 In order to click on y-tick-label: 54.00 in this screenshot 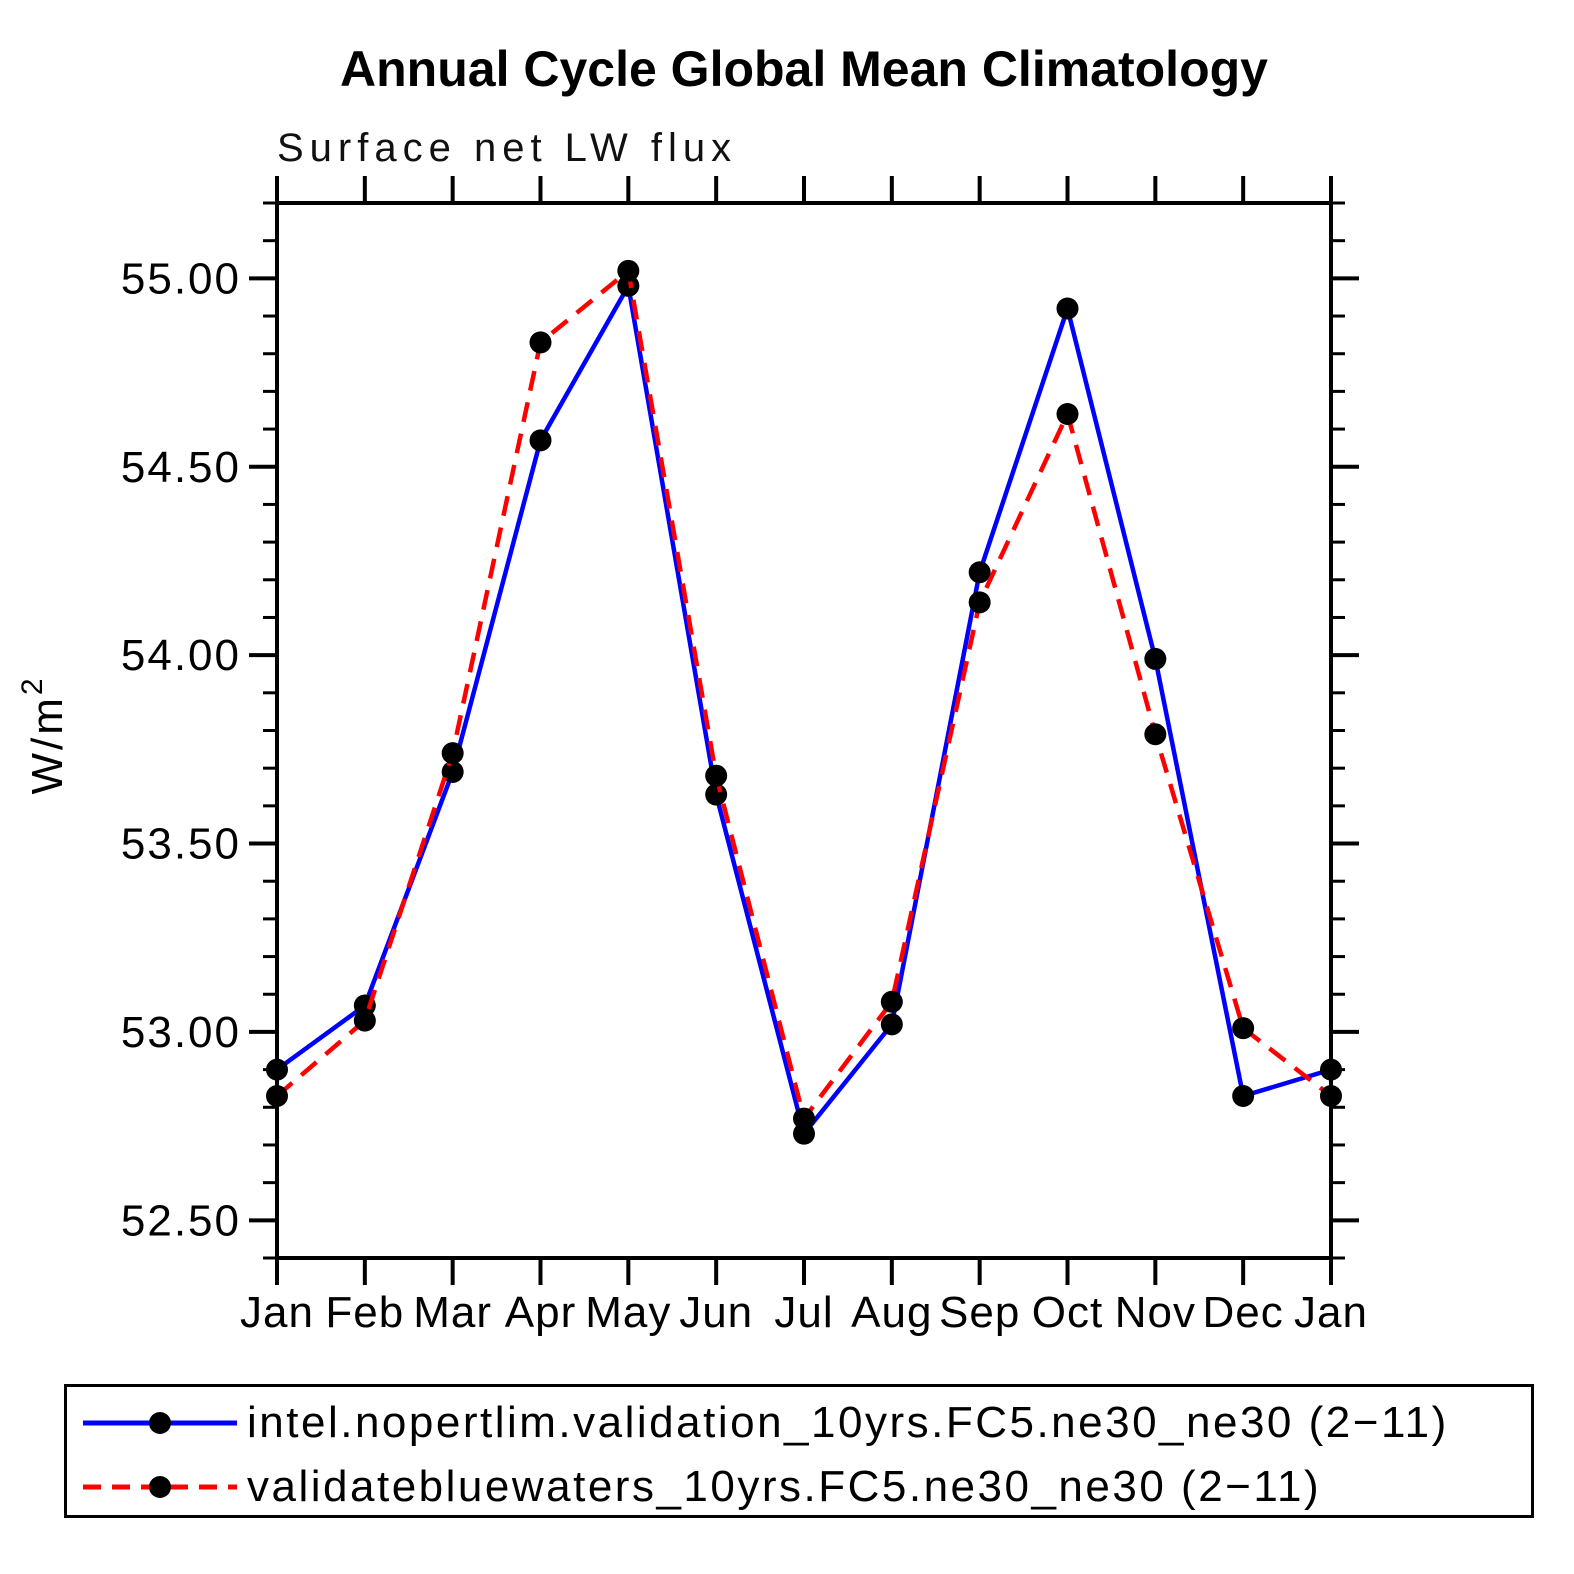, I will do `click(181, 655)`.